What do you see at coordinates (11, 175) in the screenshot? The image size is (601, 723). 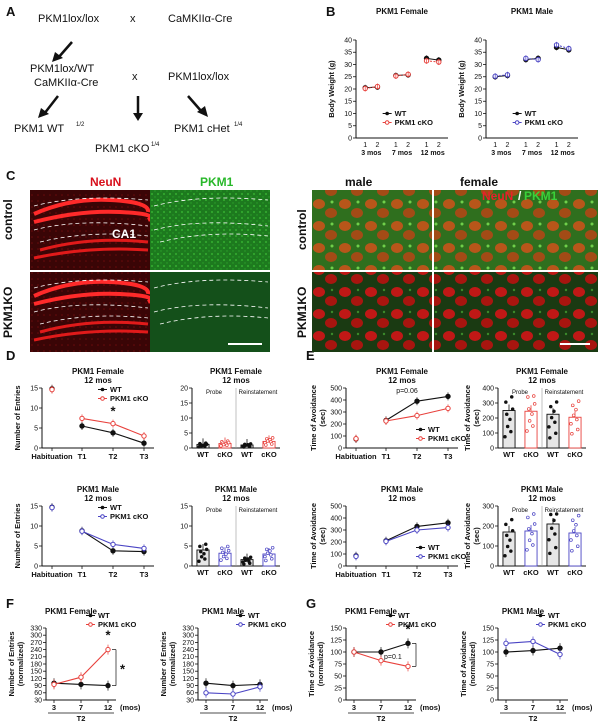 I see `panel-label-c: C` at bounding box center [11, 175].